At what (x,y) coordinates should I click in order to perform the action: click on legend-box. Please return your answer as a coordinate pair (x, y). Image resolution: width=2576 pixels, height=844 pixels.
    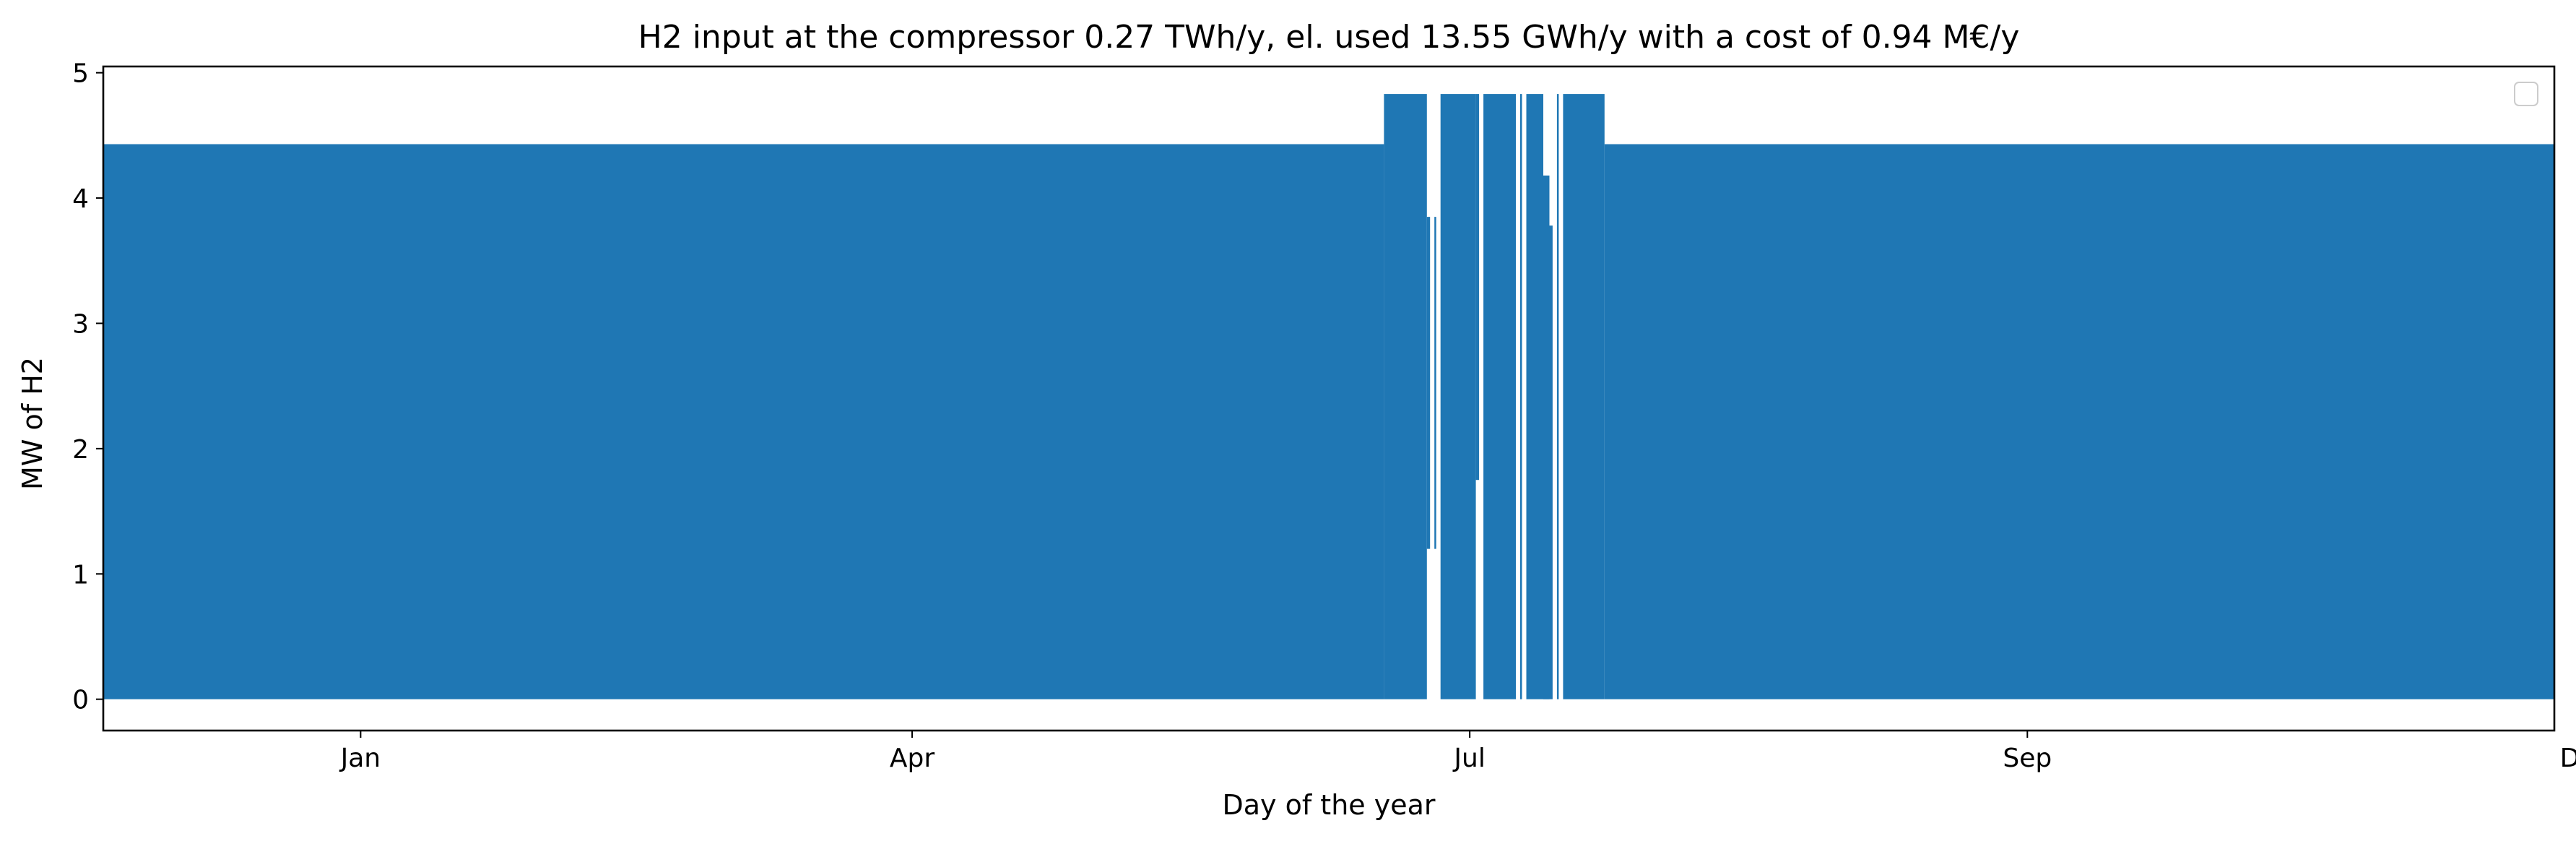
    Looking at the image, I should click on (2526, 94).